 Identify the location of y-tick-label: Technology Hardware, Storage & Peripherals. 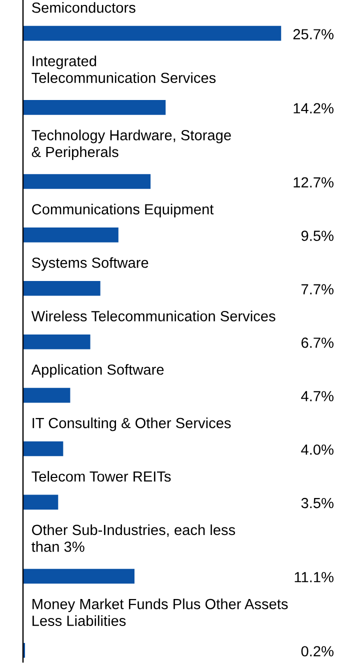
(131, 145).